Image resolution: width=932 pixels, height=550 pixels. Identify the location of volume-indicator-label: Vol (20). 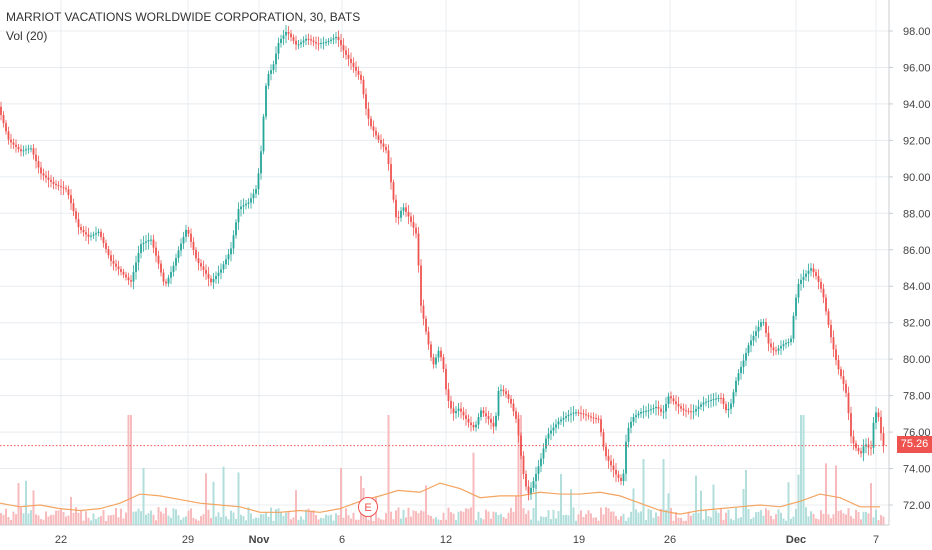
(27, 36).